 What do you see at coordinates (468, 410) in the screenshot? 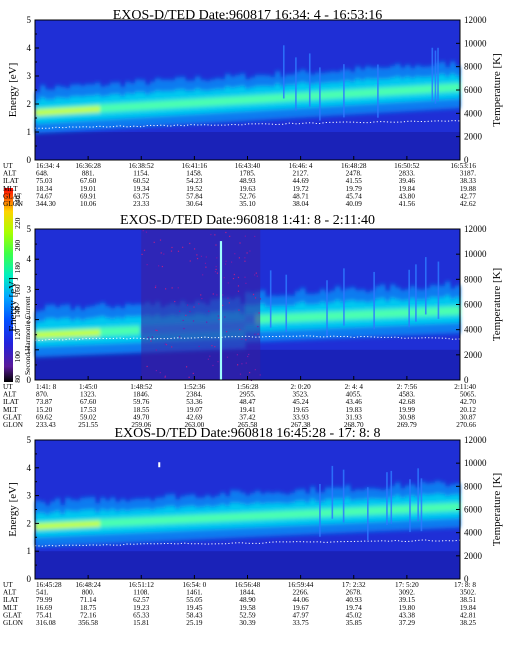
I see `orbit-cell: 20.12` at bounding box center [468, 410].